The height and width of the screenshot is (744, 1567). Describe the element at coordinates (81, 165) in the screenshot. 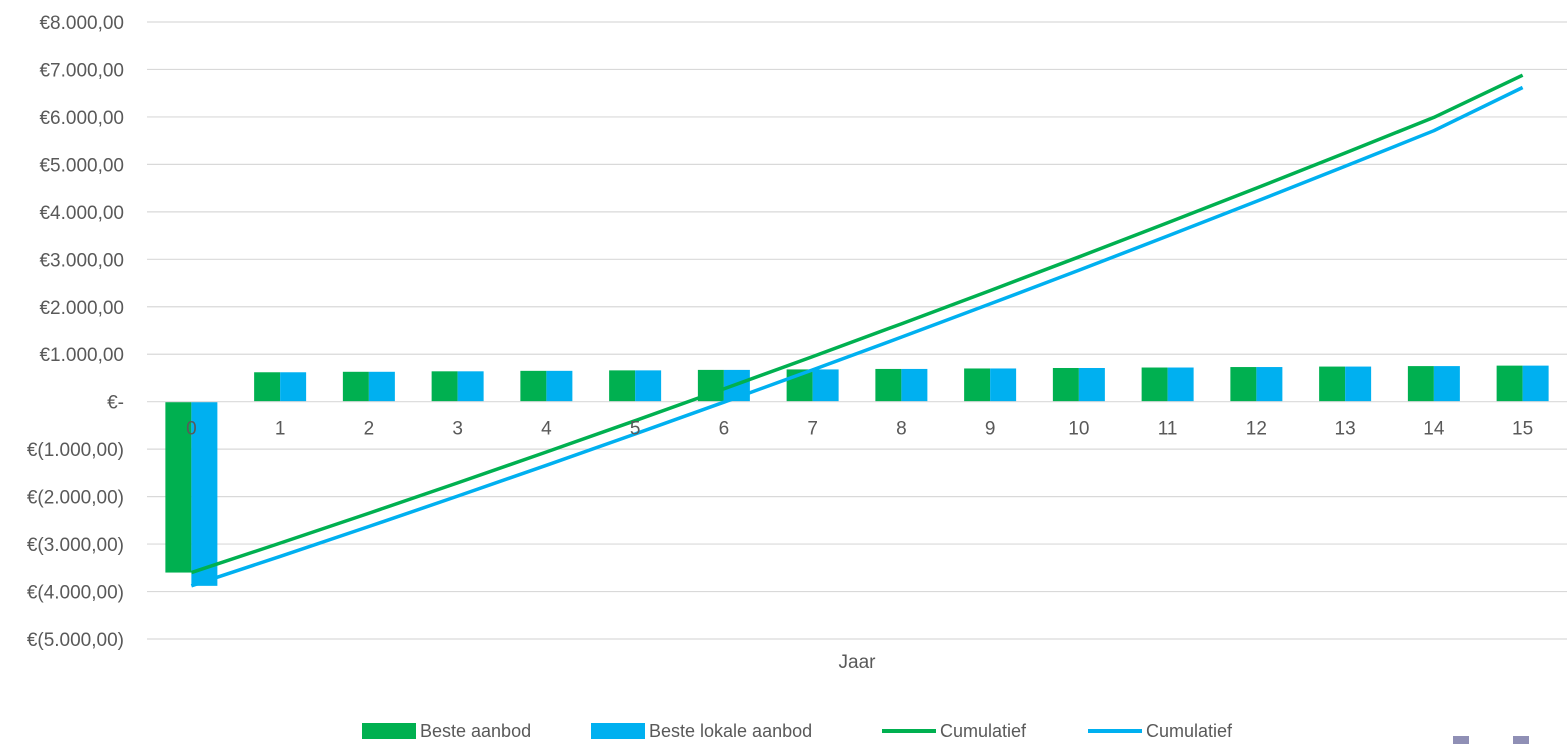

I see `y-tick-label: €5.000,00` at that location.